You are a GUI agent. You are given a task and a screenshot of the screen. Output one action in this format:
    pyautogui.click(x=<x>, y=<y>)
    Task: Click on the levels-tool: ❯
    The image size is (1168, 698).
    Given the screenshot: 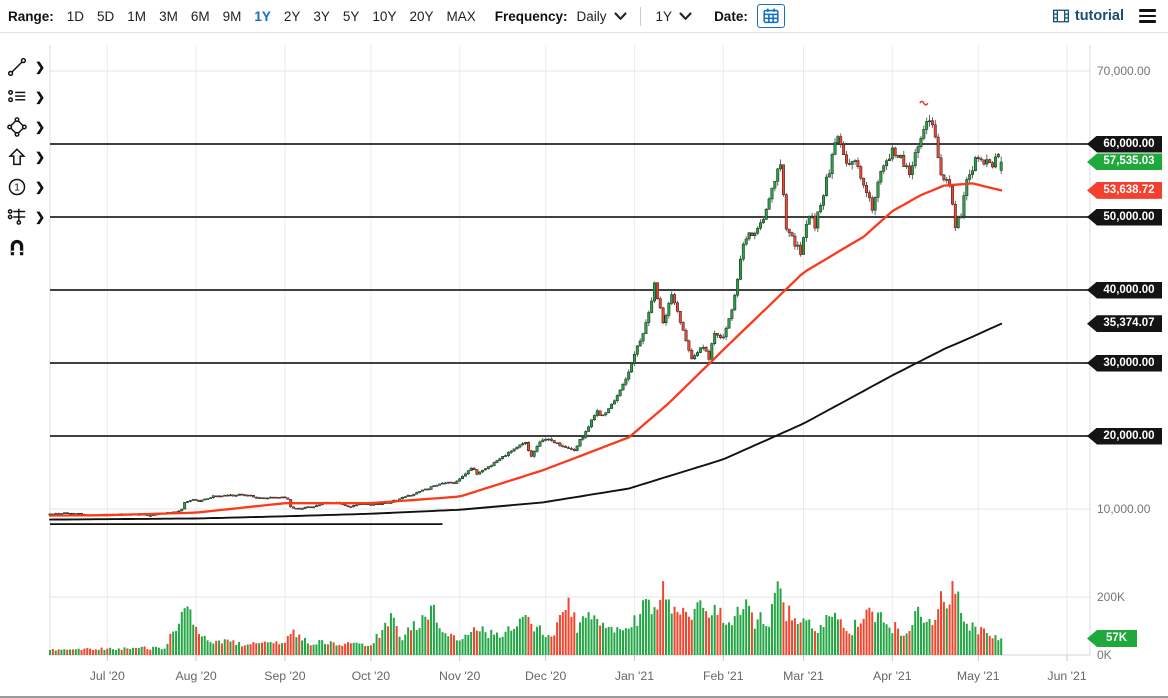 What is the action you would take?
    pyautogui.click(x=29, y=217)
    